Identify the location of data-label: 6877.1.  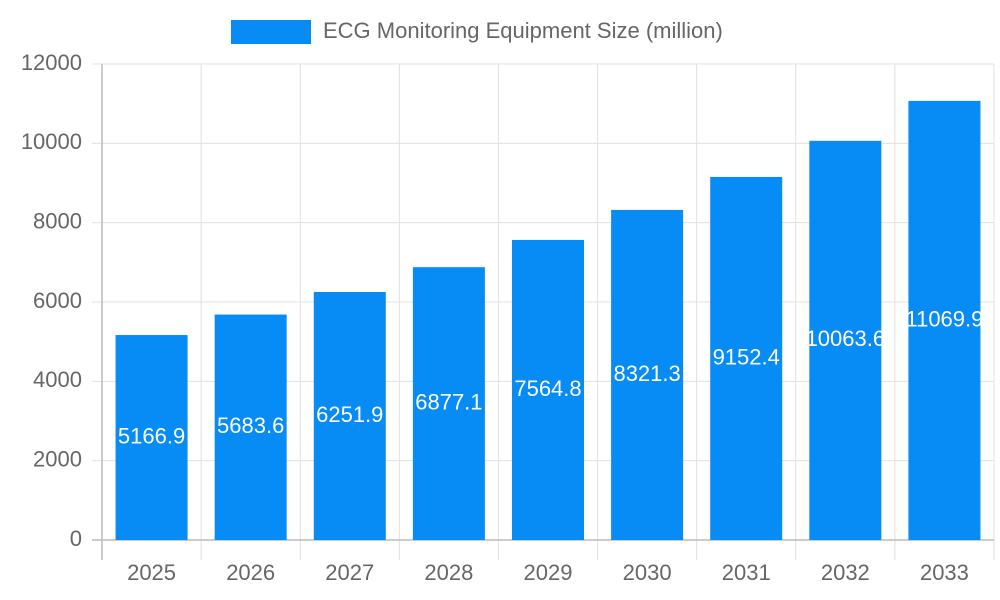
(448, 401).